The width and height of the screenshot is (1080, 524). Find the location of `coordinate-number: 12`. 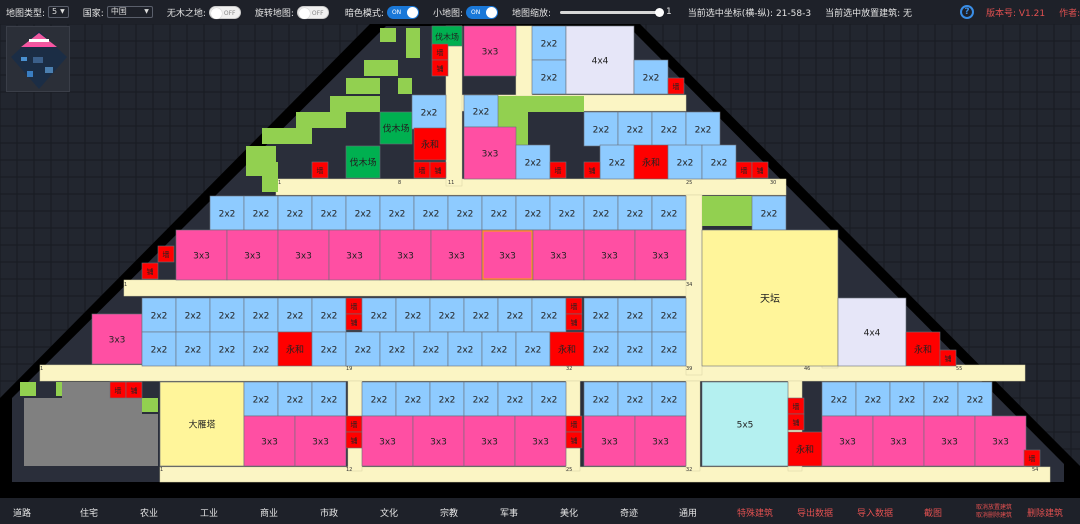

coordinate-number: 12 is located at coordinates (349, 470).